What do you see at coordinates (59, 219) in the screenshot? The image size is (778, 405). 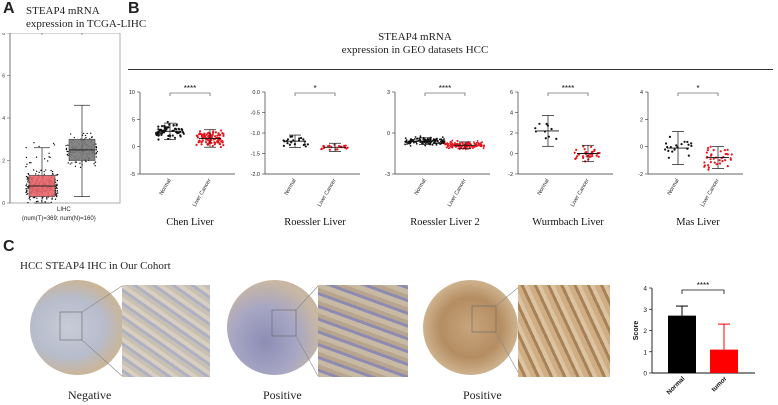 I see `tcga-sample-note: (num(T)=369; num(N)=160)` at bounding box center [59, 219].